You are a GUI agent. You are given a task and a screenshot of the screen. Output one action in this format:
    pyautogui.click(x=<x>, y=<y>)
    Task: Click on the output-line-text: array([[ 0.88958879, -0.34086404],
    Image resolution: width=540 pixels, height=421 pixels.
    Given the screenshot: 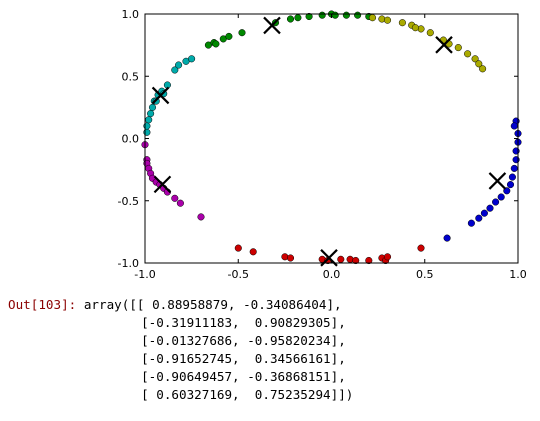 What is the action you would take?
    pyautogui.click(x=212, y=304)
    